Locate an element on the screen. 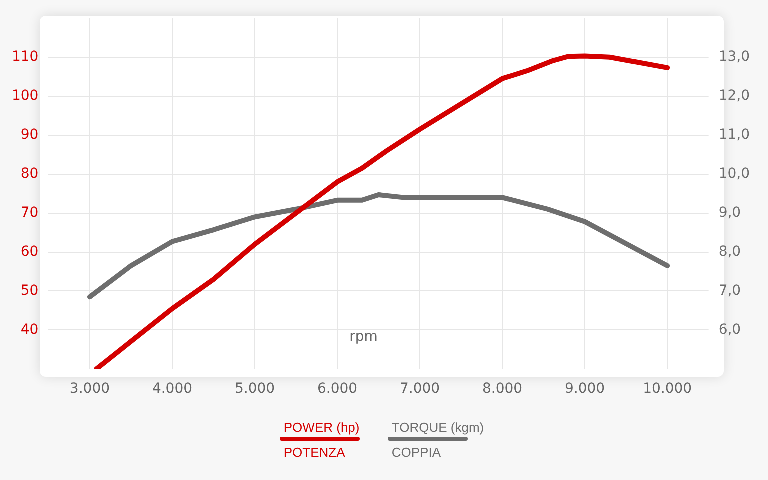 This screenshot has width=768, height=480. text: TORQUE (kgm) is located at coordinates (438, 427).